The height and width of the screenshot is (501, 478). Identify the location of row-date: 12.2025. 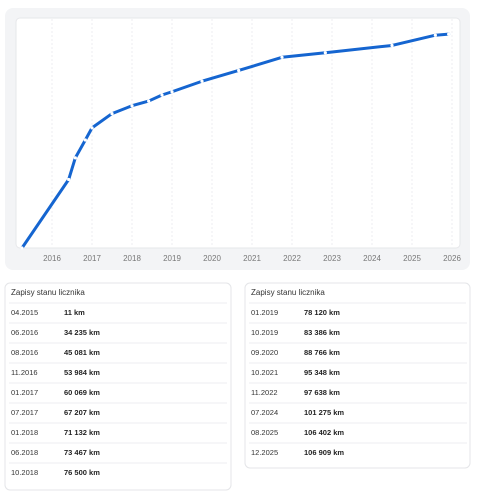
(264, 452).